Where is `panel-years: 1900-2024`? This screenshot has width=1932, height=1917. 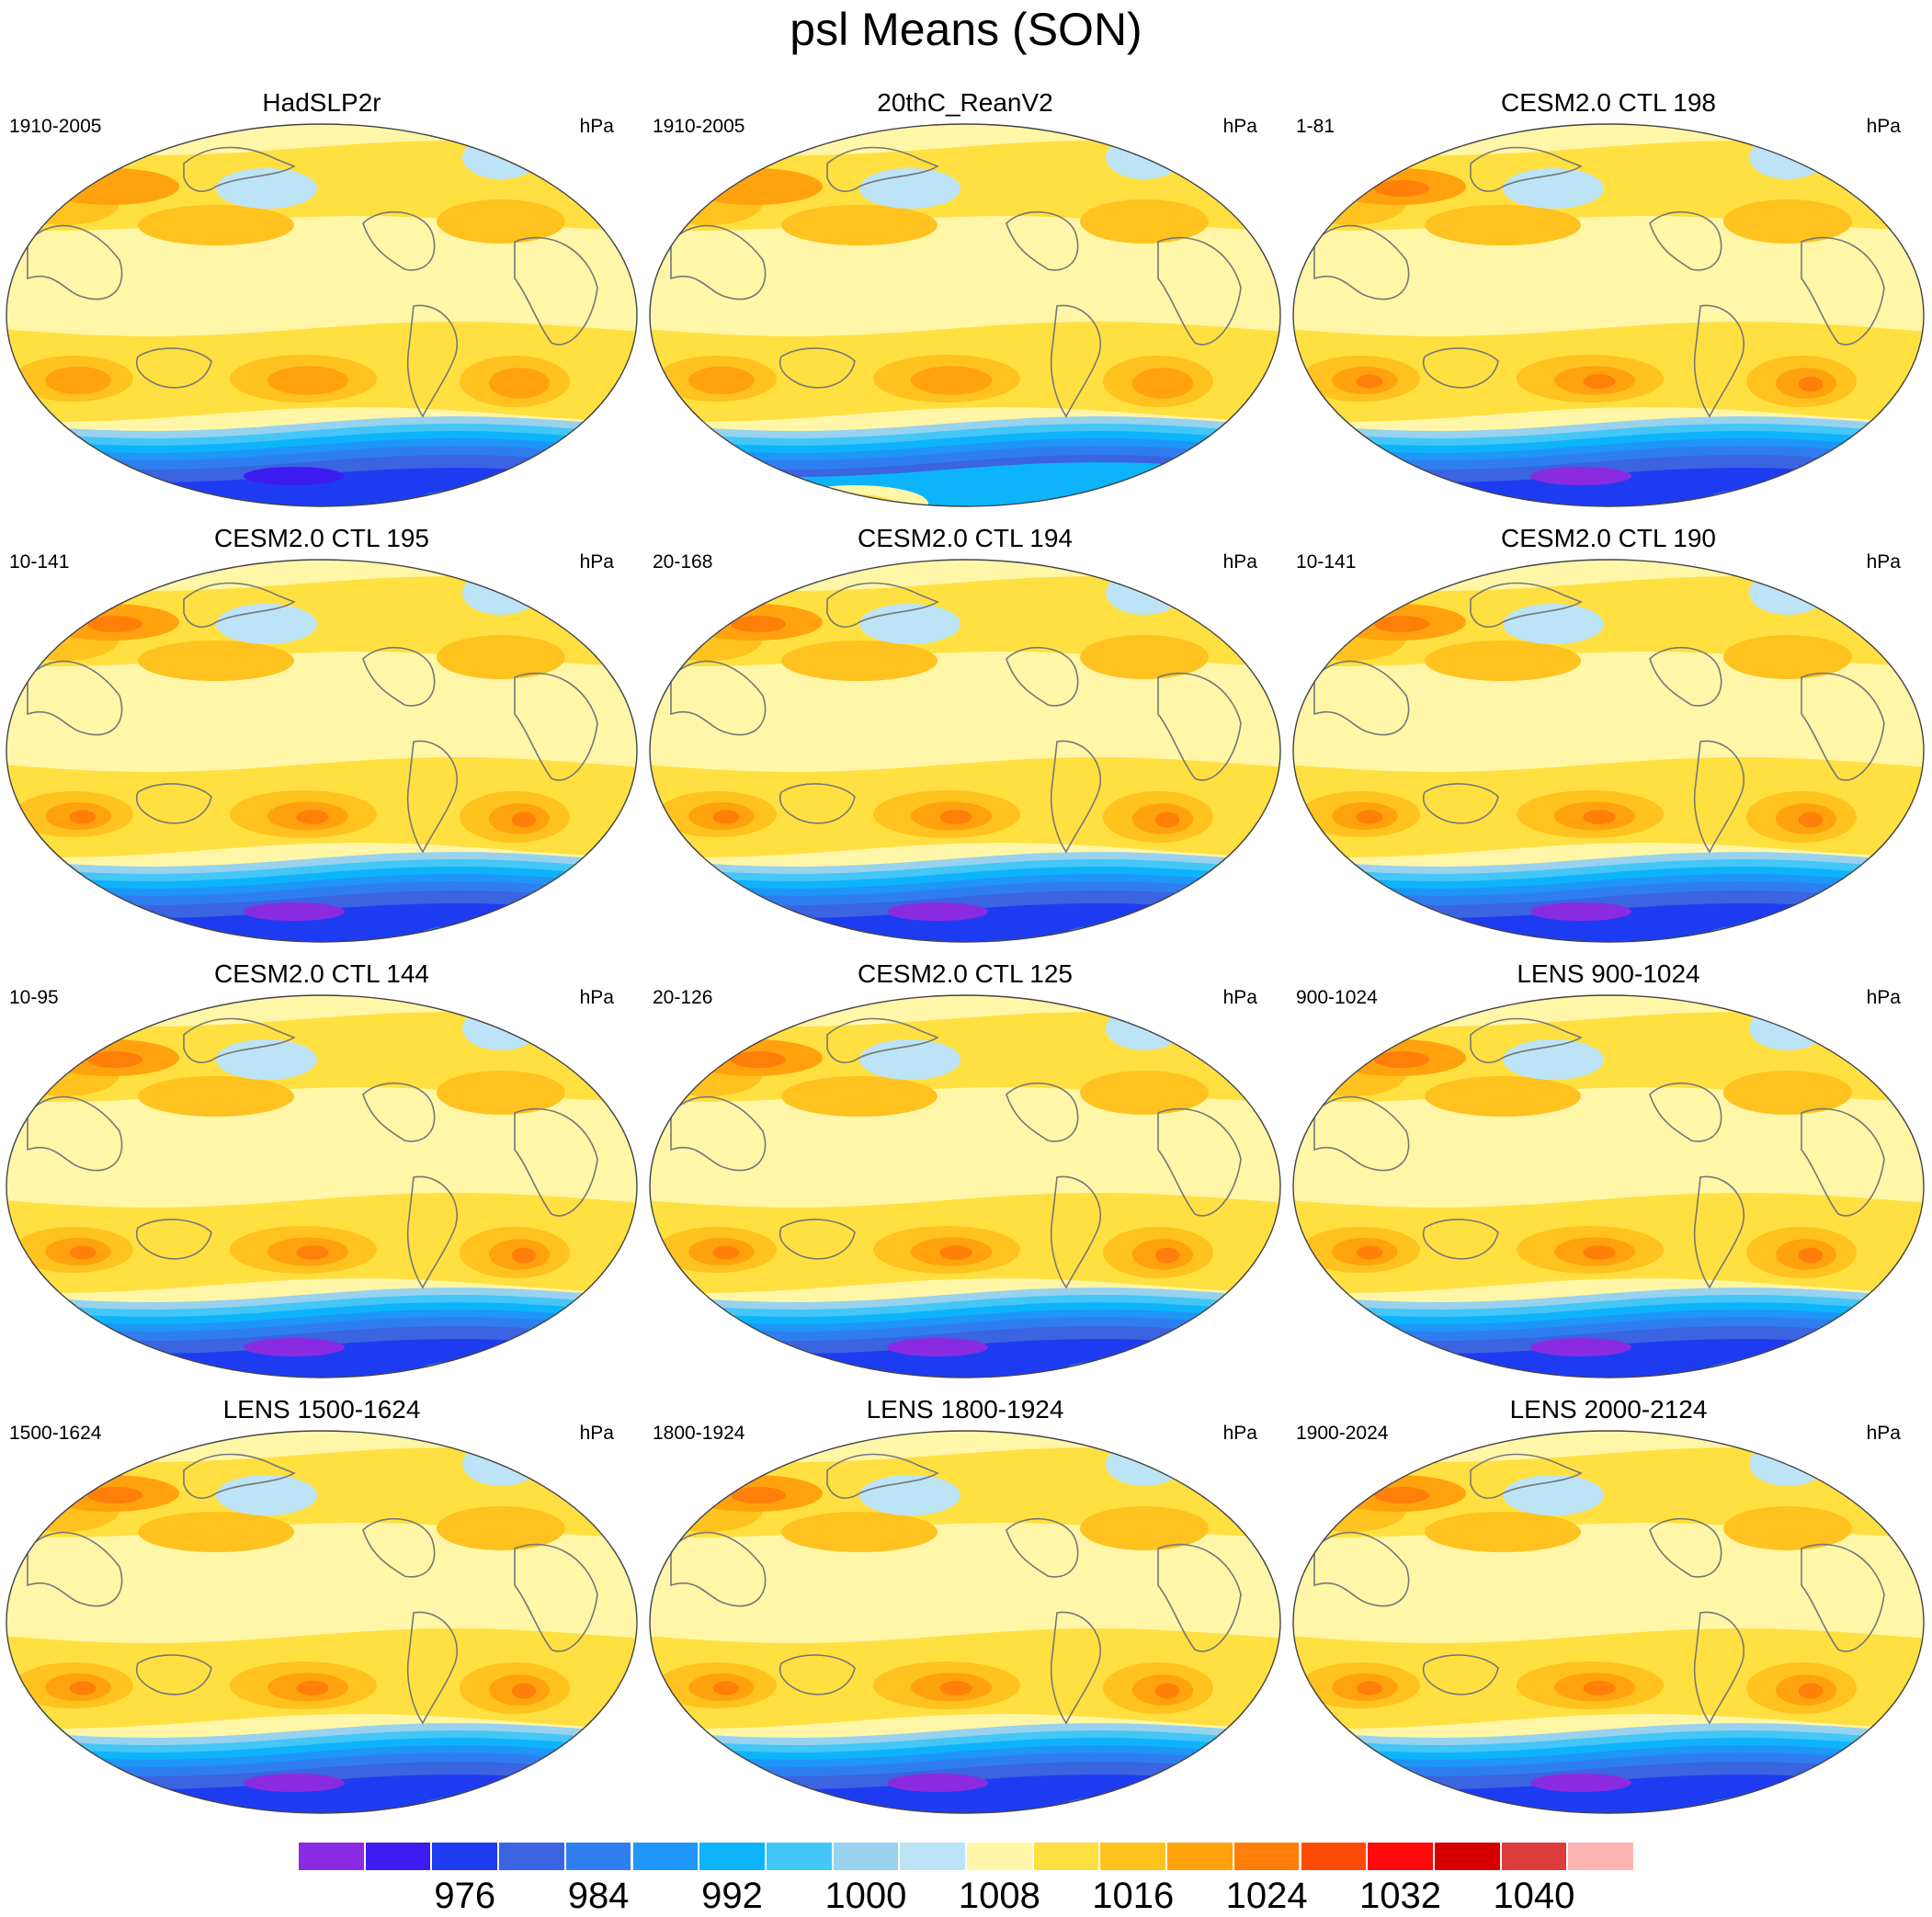 panel-years: 1900-2024 is located at coordinates (1342, 1434).